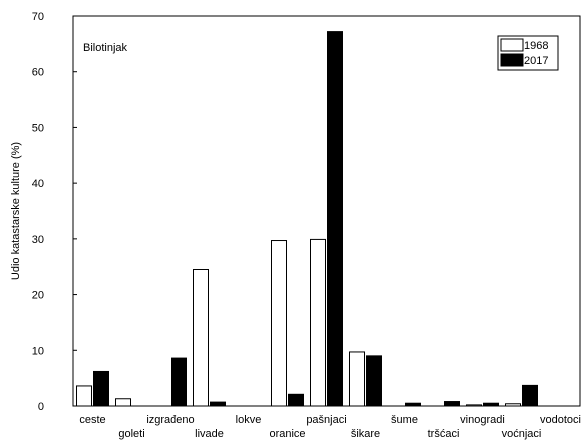 The image size is (583, 441). What do you see at coordinates (404, 420) in the screenshot?
I see `category-label: šume` at bounding box center [404, 420].